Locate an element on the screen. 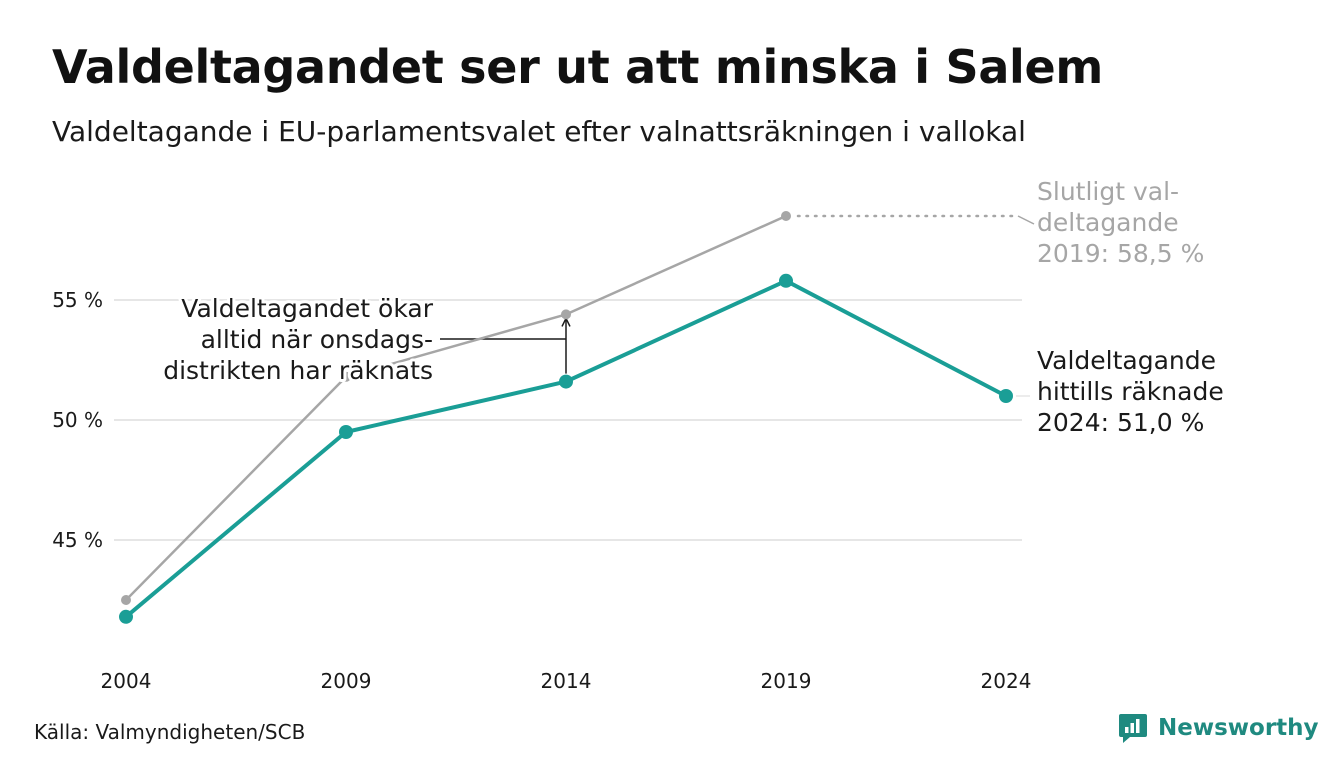  newsworthy-icon is located at coordinates (1133, 728).